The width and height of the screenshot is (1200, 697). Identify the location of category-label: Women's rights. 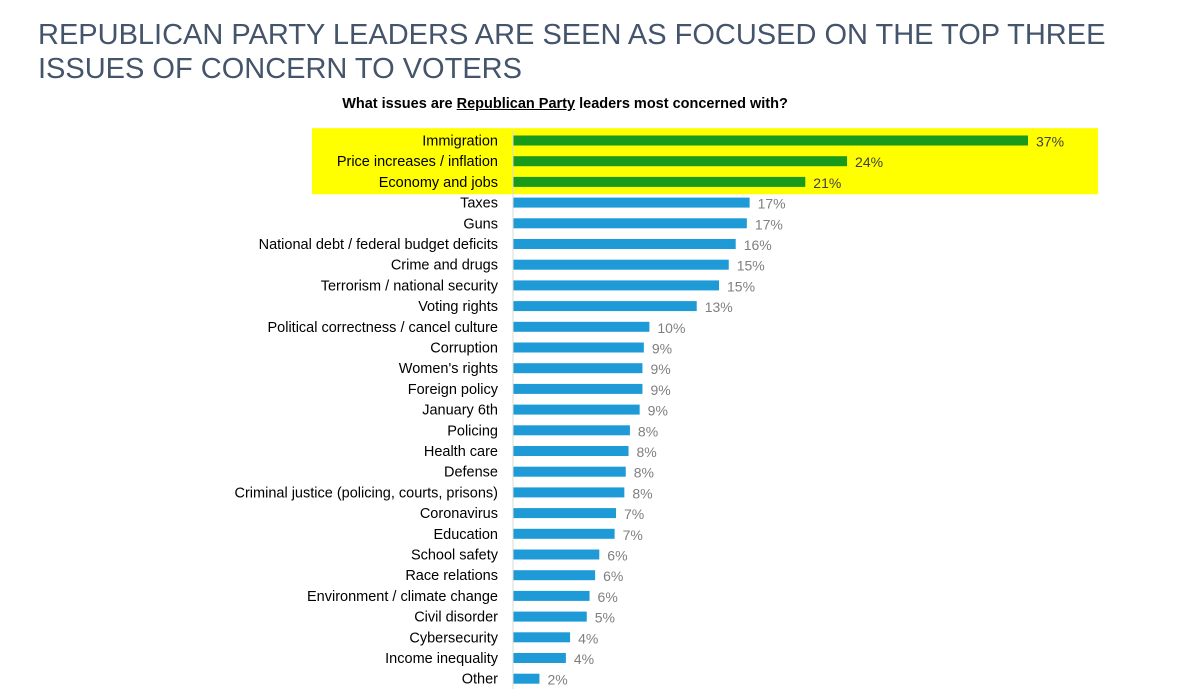
(448, 369).